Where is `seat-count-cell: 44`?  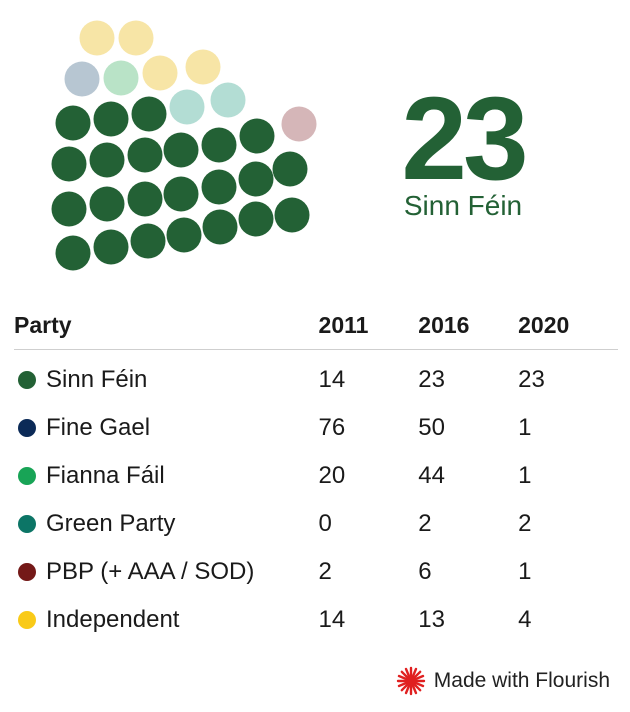 seat-count-cell: 44 is located at coordinates (431, 475).